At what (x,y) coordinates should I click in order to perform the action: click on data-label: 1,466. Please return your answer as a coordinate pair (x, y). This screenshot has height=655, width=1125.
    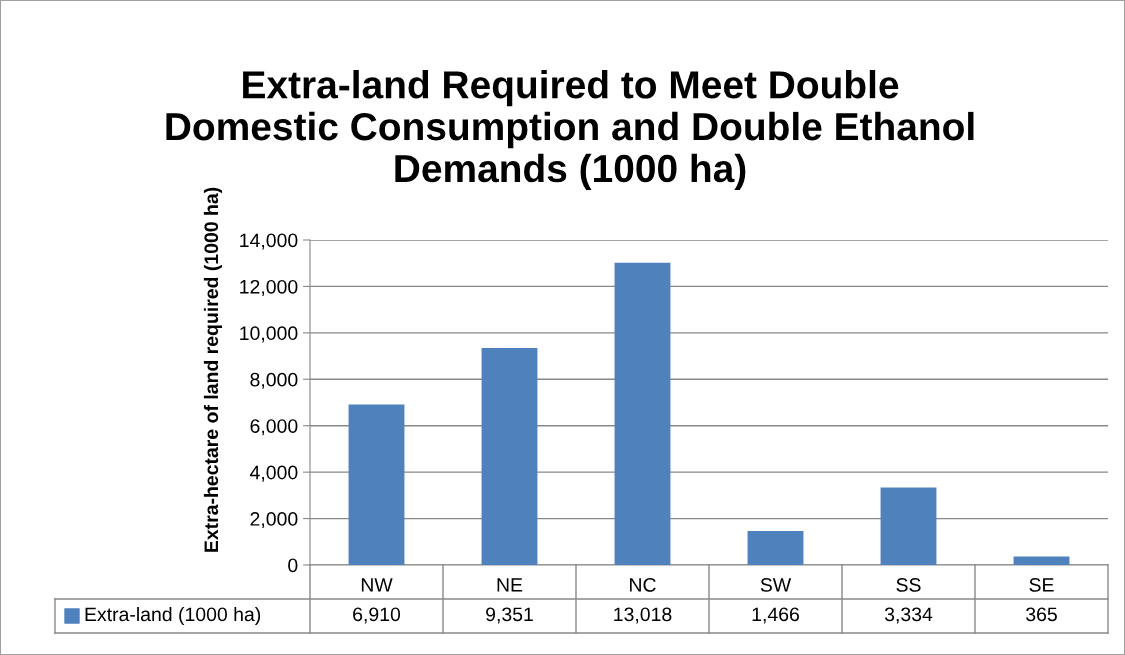
    Looking at the image, I should click on (775, 615).